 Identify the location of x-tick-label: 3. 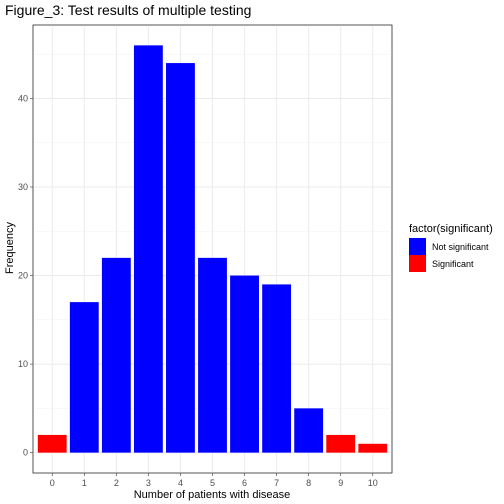
(148, 483).